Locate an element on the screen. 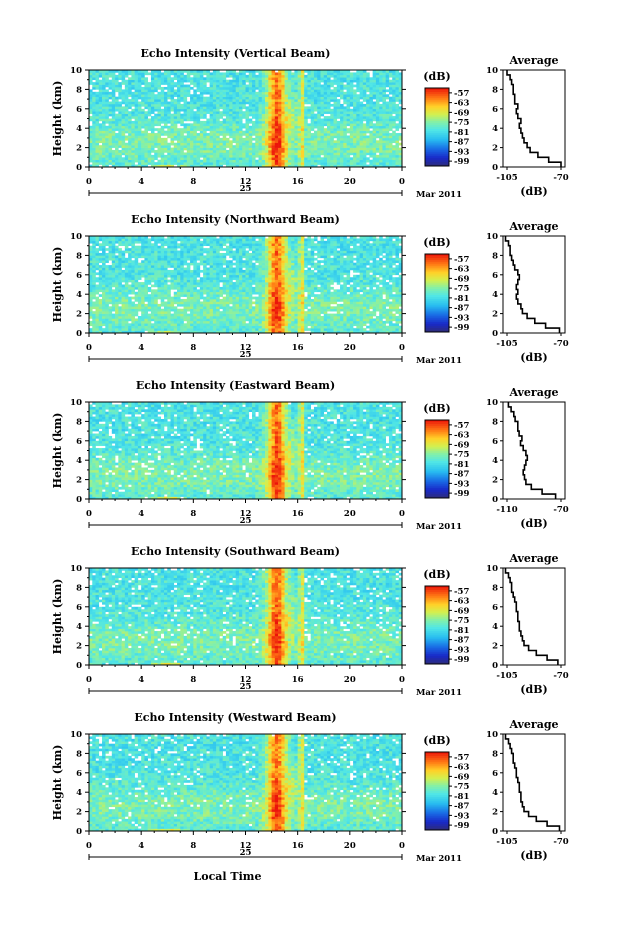 The image size is (619, 929). heatmap-cells is located at coordinates (246, 285).